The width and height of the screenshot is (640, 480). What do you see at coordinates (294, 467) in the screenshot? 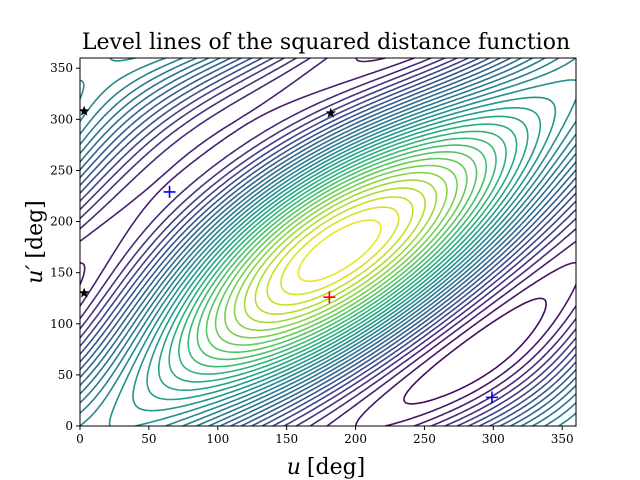
I see `x-axis-variable: u` at bounding box center [294, 467].